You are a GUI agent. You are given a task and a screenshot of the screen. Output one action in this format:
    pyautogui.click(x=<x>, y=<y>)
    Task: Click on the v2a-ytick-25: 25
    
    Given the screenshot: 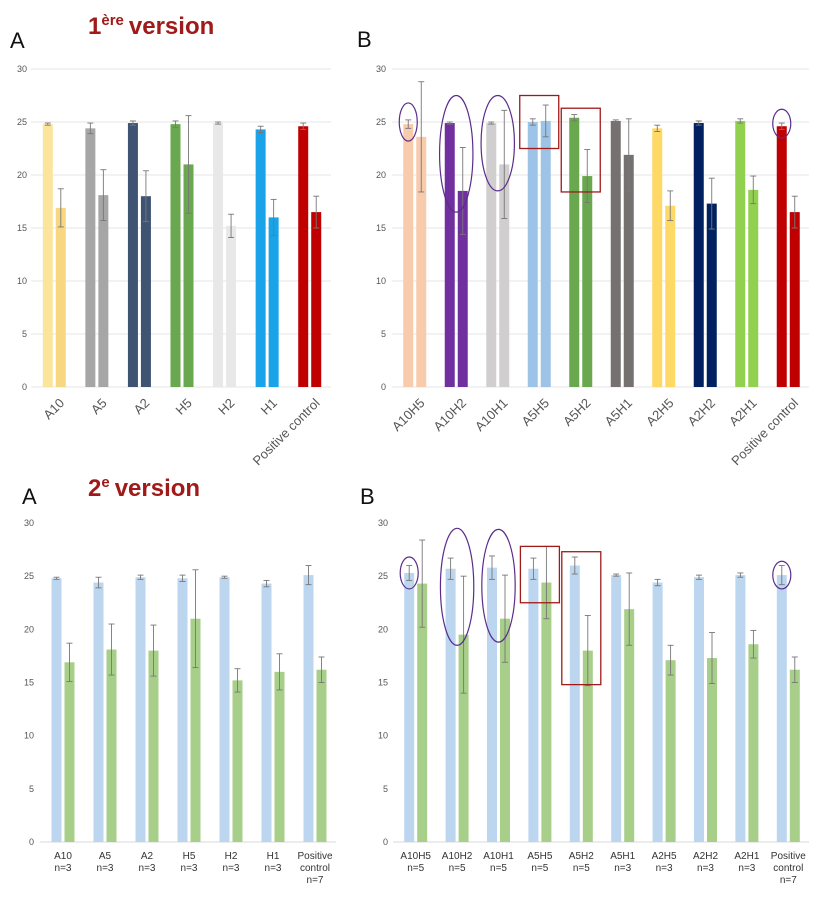 What is the action you would take?
    pyautogui.click(x=29, y=576)
    